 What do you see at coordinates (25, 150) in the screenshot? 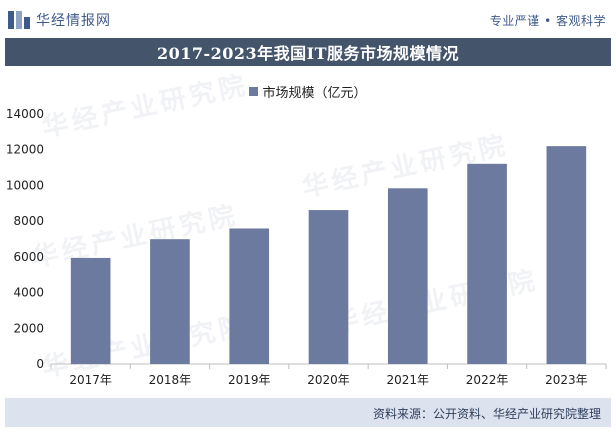
I see `y-tick-label: 12000` at bounding box center [25, 150].